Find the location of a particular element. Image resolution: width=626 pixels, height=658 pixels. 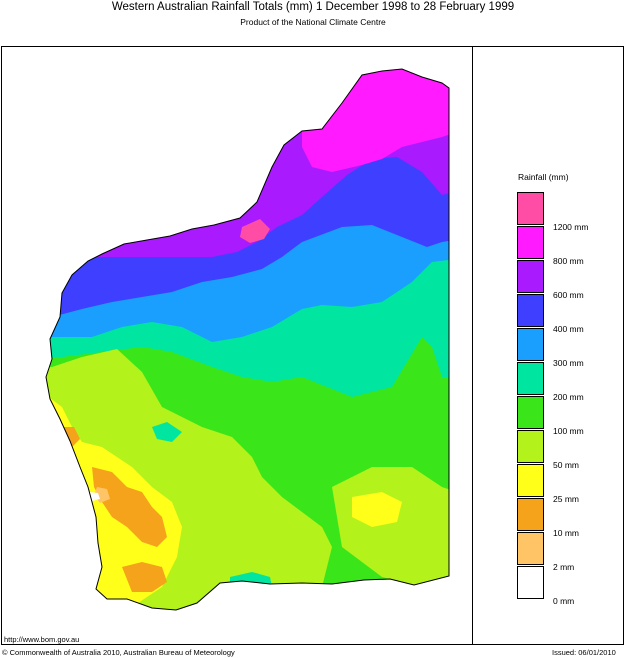

legend-label: 100 mm is located at coordinates (568, 431).